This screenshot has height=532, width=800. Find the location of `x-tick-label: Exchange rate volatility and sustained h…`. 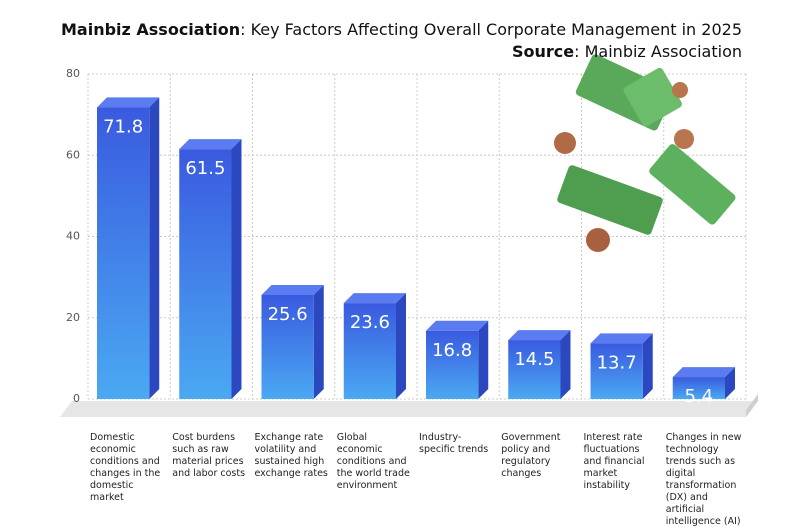

x-tick-label: Exchange rate volatility and sustained h… is located at coordinates (291, 455).